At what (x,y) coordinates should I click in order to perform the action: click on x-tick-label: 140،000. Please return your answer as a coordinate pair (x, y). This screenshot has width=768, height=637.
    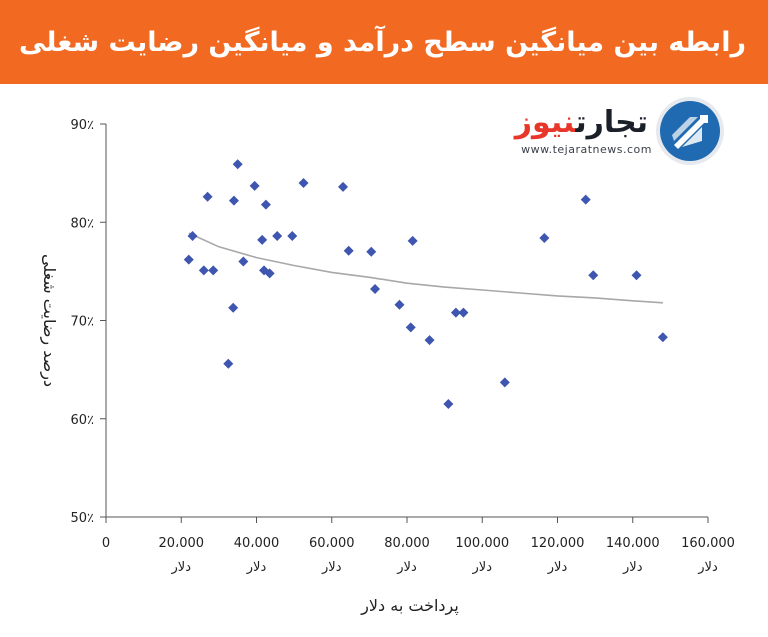
    Looking at the image, I should click on (633, 543).